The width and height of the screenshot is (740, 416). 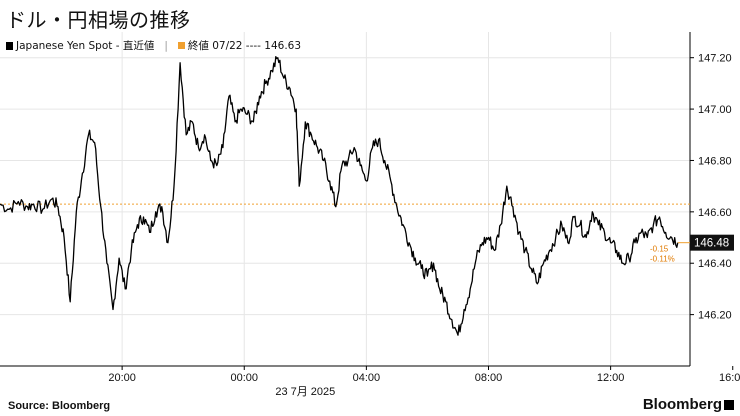 I want to click on last-value-label: 146.48, so click(x=711, y=244).